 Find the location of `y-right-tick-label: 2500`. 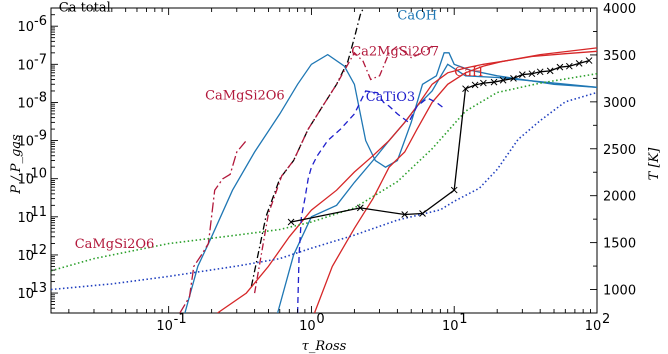

y-right-tick-label: 2500 is located at coordinates (619, 150).